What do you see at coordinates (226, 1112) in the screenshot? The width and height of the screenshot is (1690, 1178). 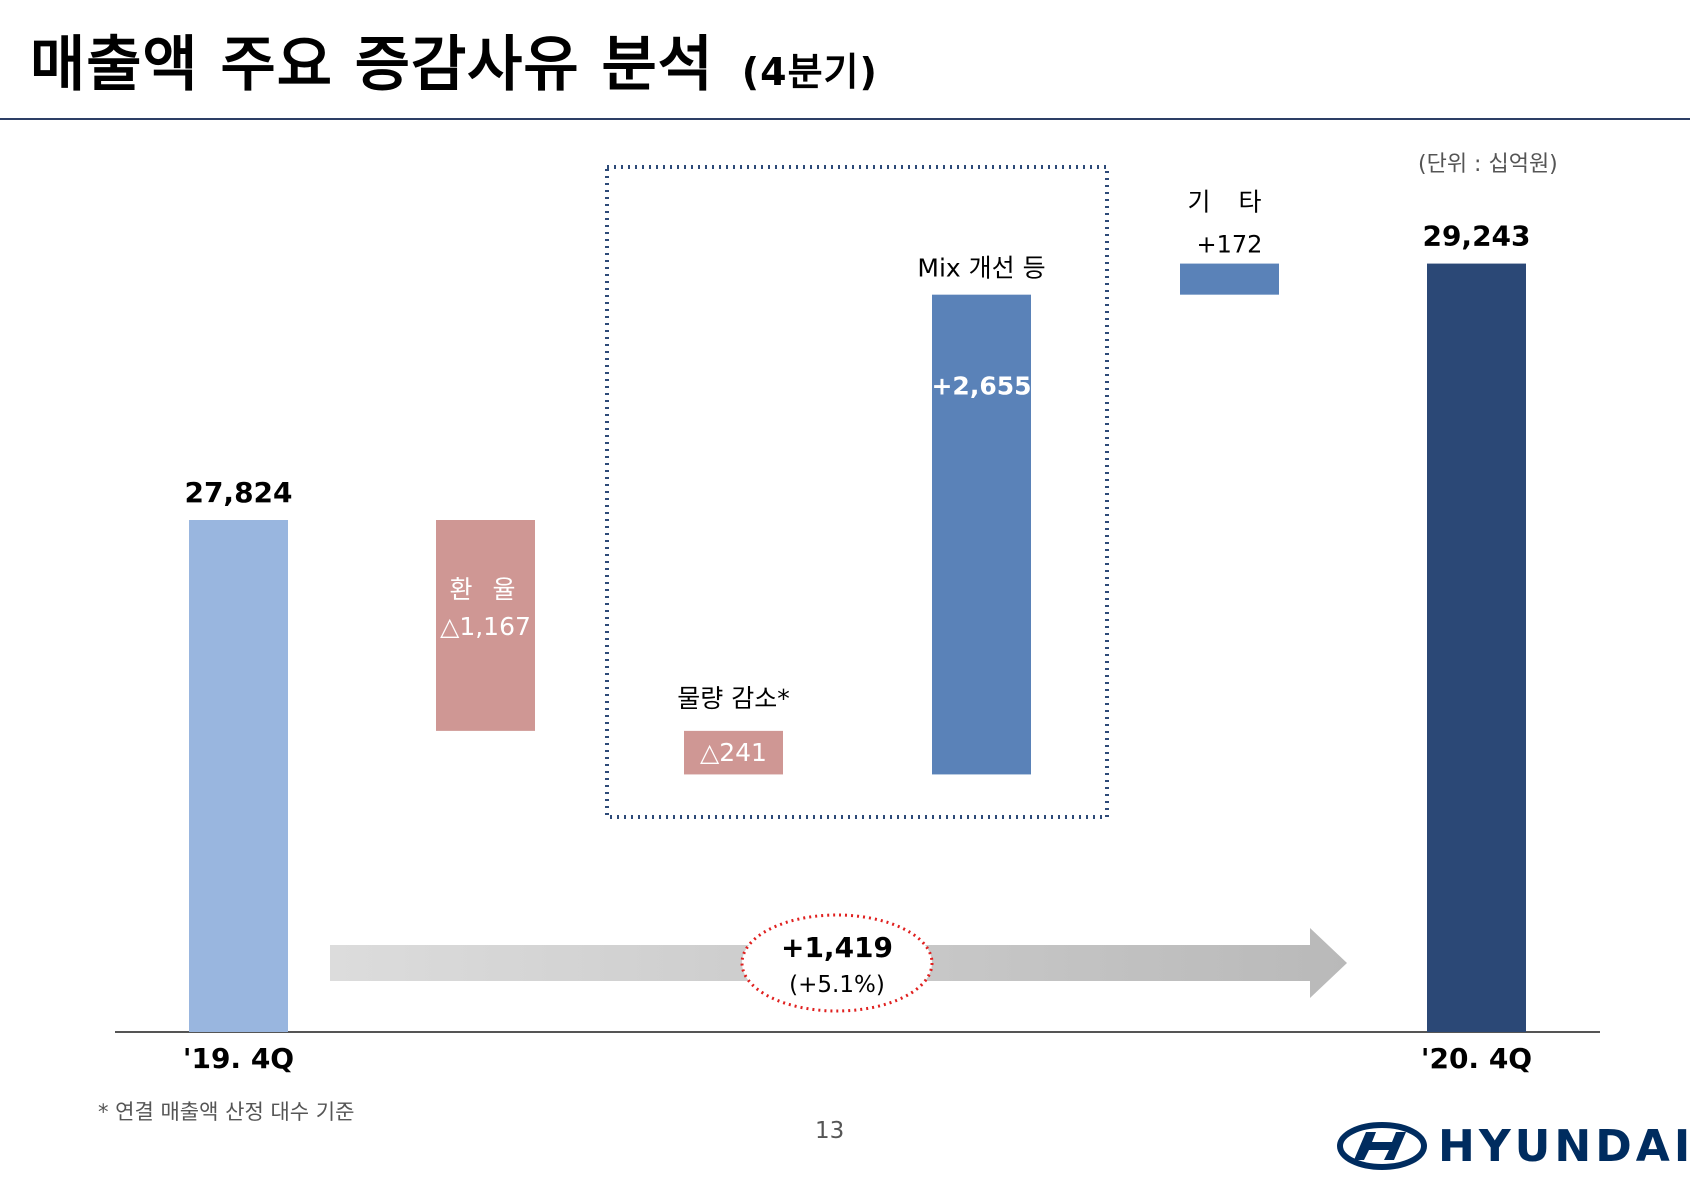 I see `footnote: * 연결 매출액 산정 대수 기준` at bounding box center [226, 1112].